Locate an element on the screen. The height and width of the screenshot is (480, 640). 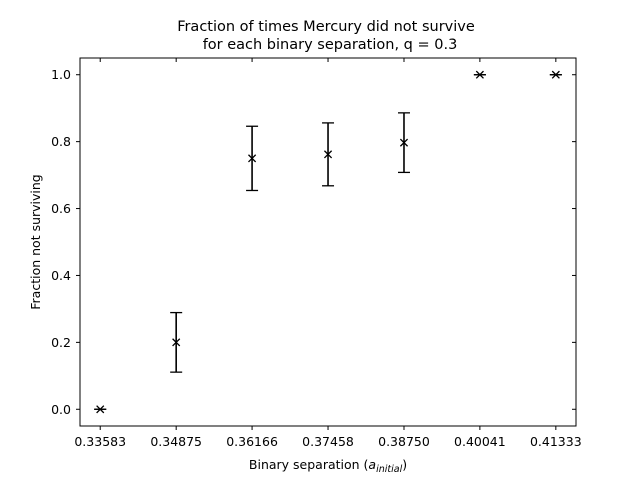
y-tick-label: 0.0 is located at coordinates (61, 409).